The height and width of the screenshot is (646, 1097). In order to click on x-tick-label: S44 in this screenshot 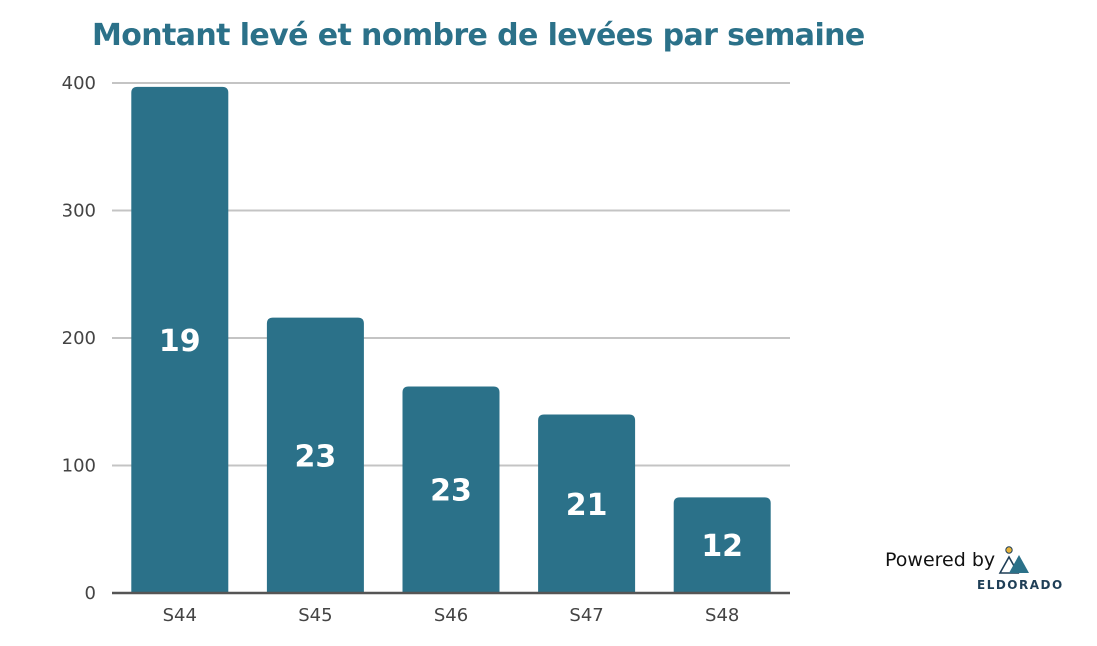, I will do `click(180, 615)`.